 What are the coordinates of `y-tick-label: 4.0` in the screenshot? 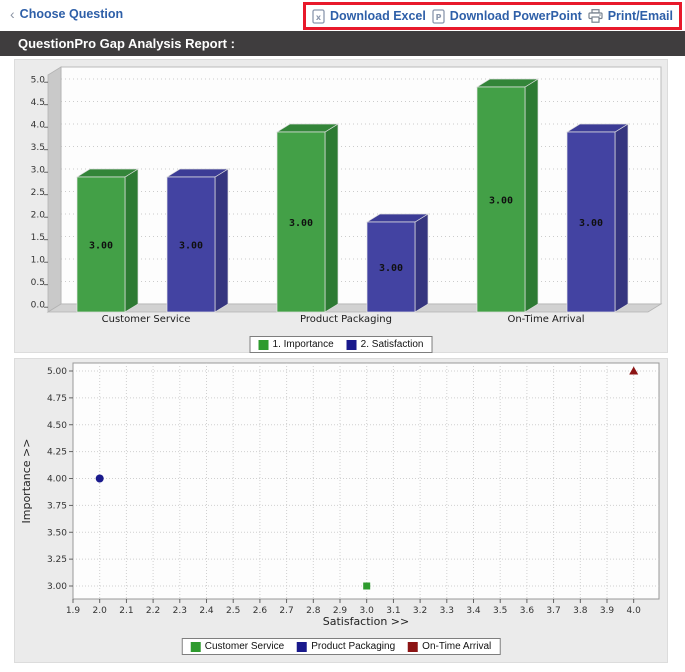 It's located at (38, 126).